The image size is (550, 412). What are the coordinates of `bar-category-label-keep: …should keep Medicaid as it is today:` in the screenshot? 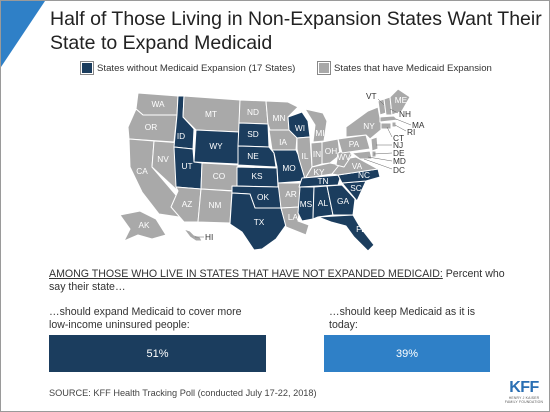 It's located at (402, 318).